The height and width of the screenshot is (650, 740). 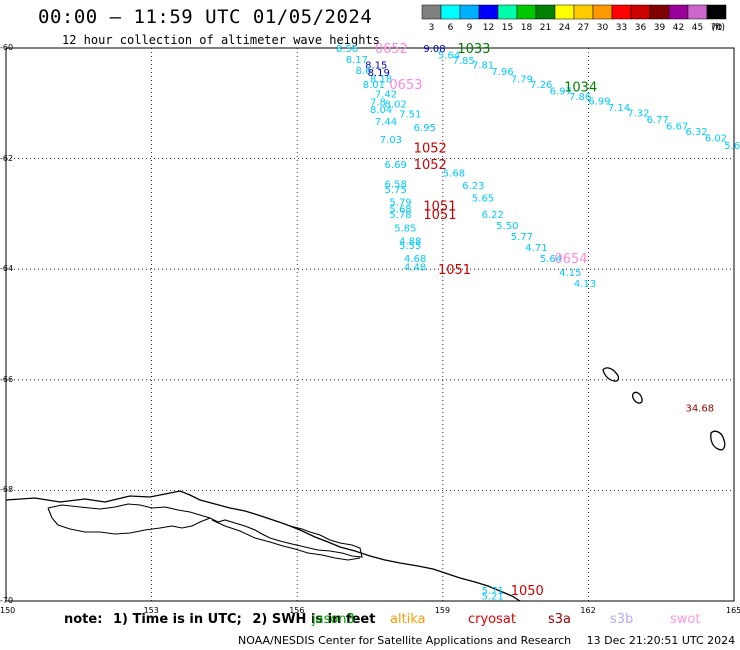 What do you see at coordinates (379, 73) in the screenshot?
I see `wave-height-value: 8.19` at bounding box center [379, 73].